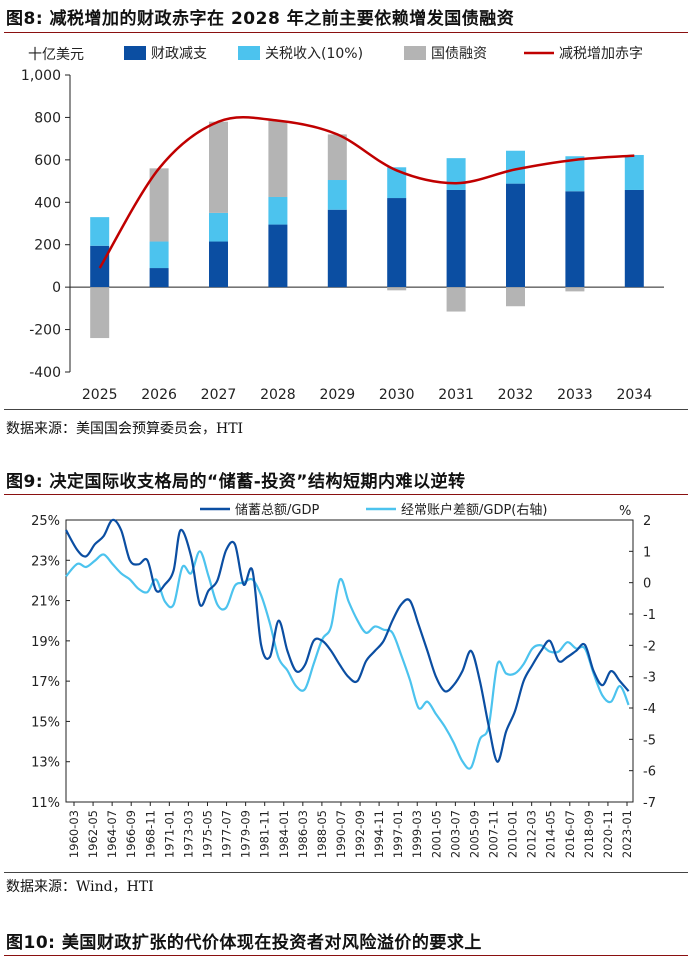 The width and height of the screenshot is (692, 962). Describe the element at coordinates (398, 834) in the screenshot. I see `x-tick-label: 1997-01` at that location.